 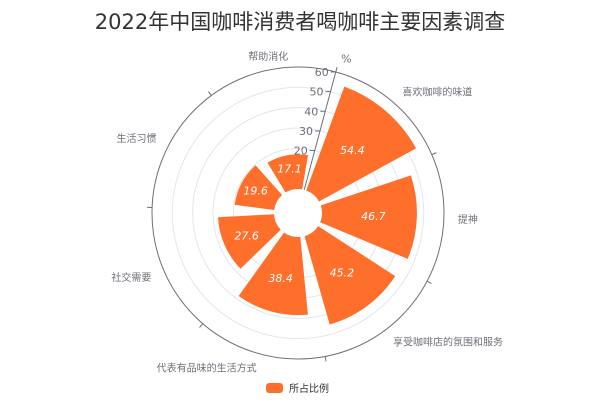 What do you see at coordinates (301, 151) in the screenshot?
I see `radial-tick-label: 20` at bounding box center [301, 151].